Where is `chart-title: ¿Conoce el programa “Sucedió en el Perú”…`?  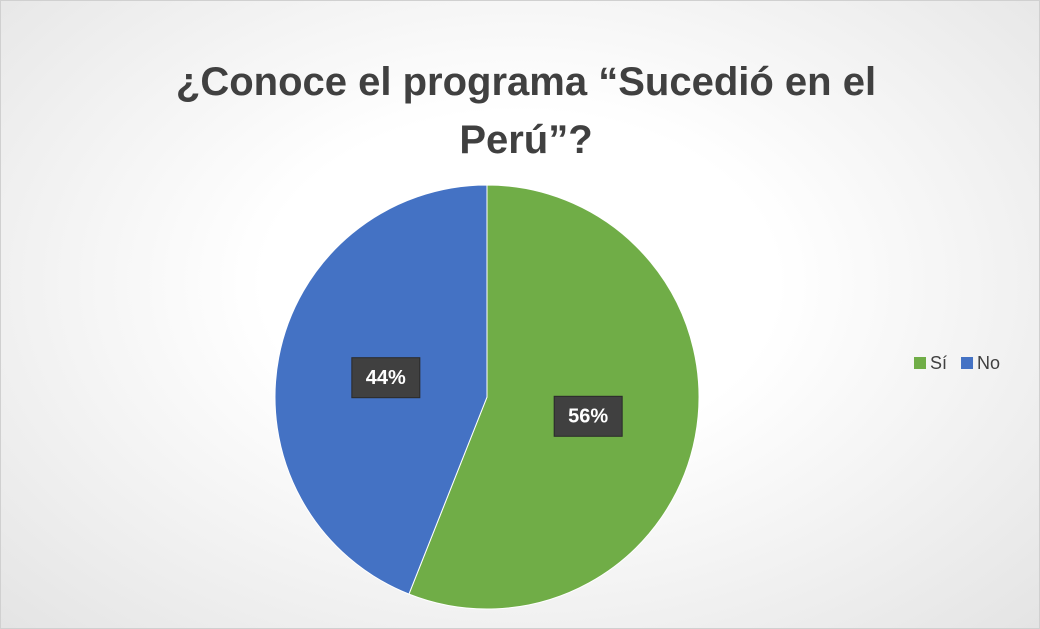
chart-title: ¿Conoce el programa “Sucedió en el Perú”… is located at coordinates (526, 111).